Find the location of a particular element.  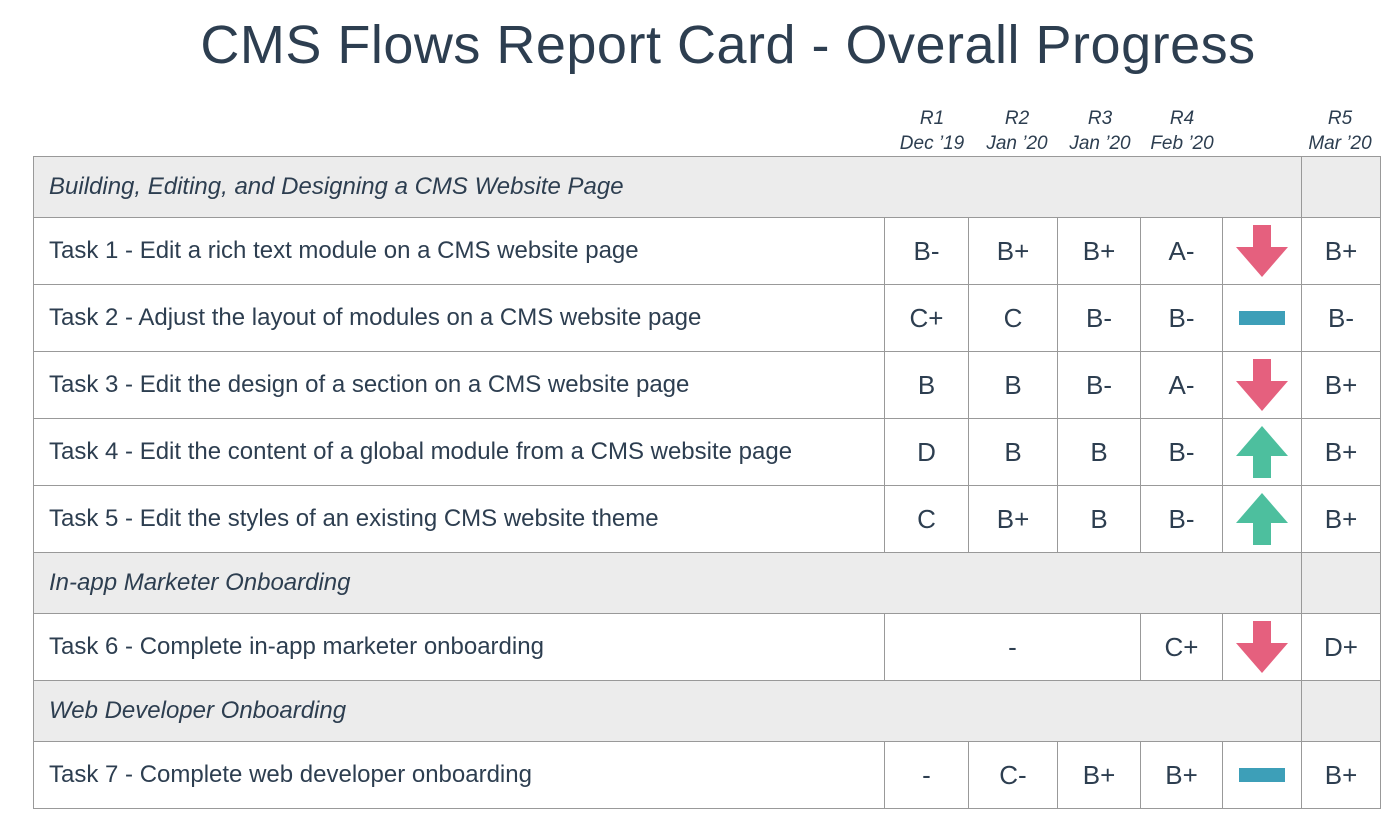

date: Mar ’20 is located at coordinates (1340, 143).